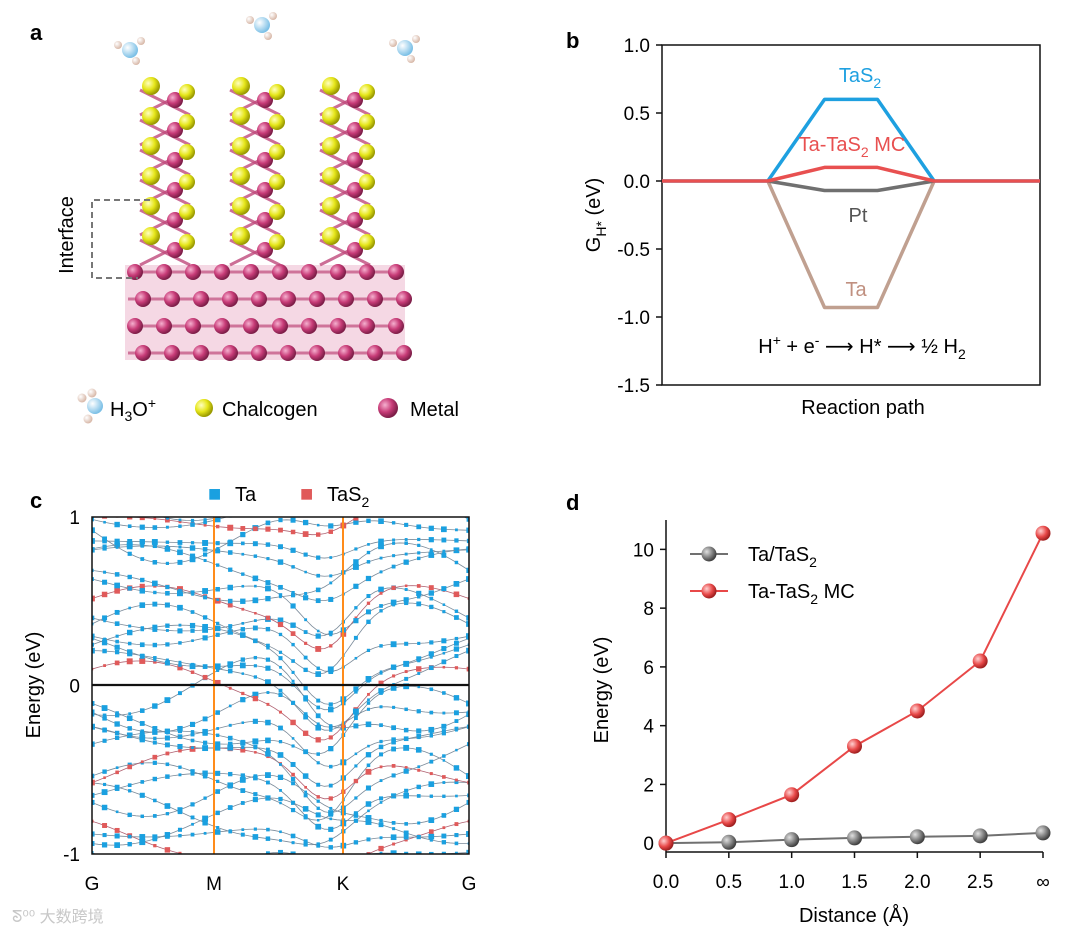  What do you see at coordinates (434, 410) in the screenshot?
I see `legend-metal-label: Metal` at bounding box center [434, 410].